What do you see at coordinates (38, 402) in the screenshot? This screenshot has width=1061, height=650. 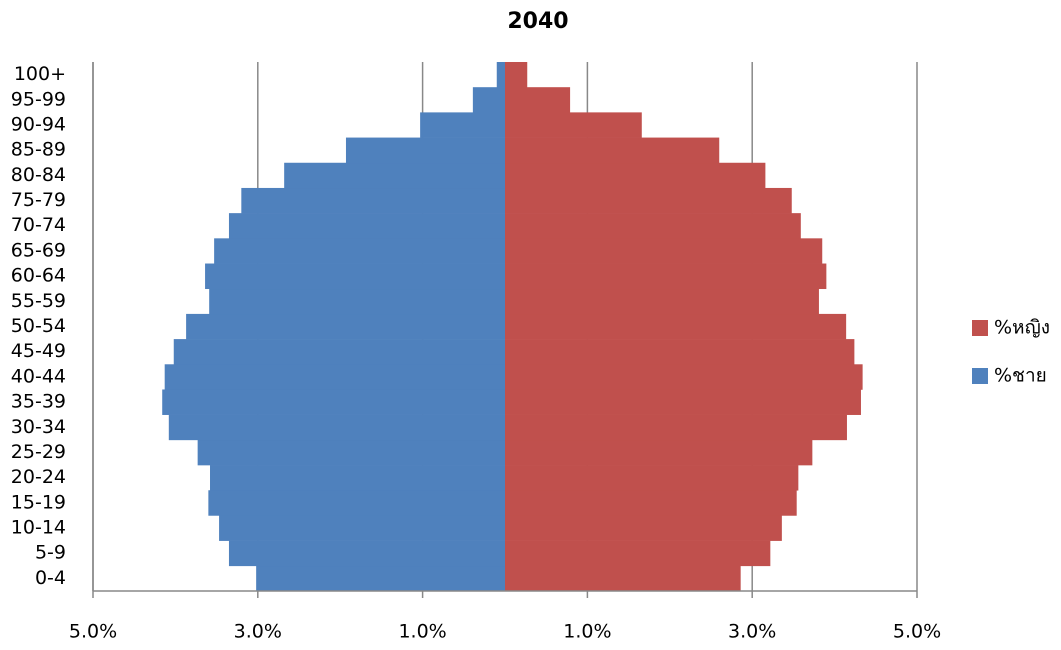 I see `y-tick-label: 35-39` at bounding box center [38, 402].